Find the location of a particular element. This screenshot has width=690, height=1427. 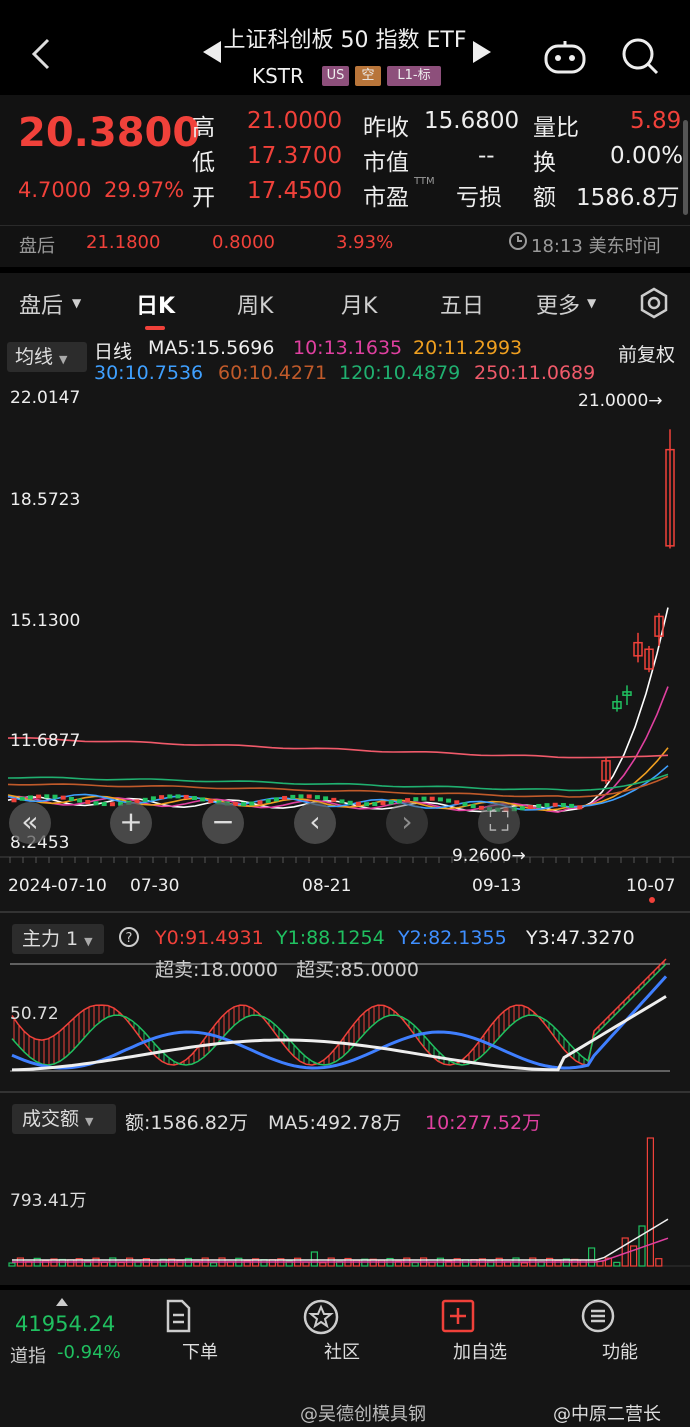

next-stock-icon is located at coordinates (482, 52).